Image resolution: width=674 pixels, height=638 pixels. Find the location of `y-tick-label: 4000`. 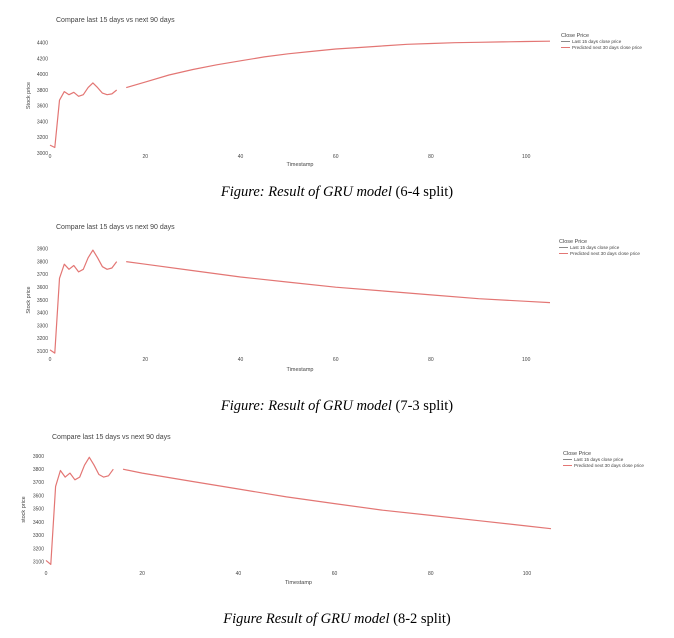

y-tick-label: 4000 is located at coordinates (42, 75).